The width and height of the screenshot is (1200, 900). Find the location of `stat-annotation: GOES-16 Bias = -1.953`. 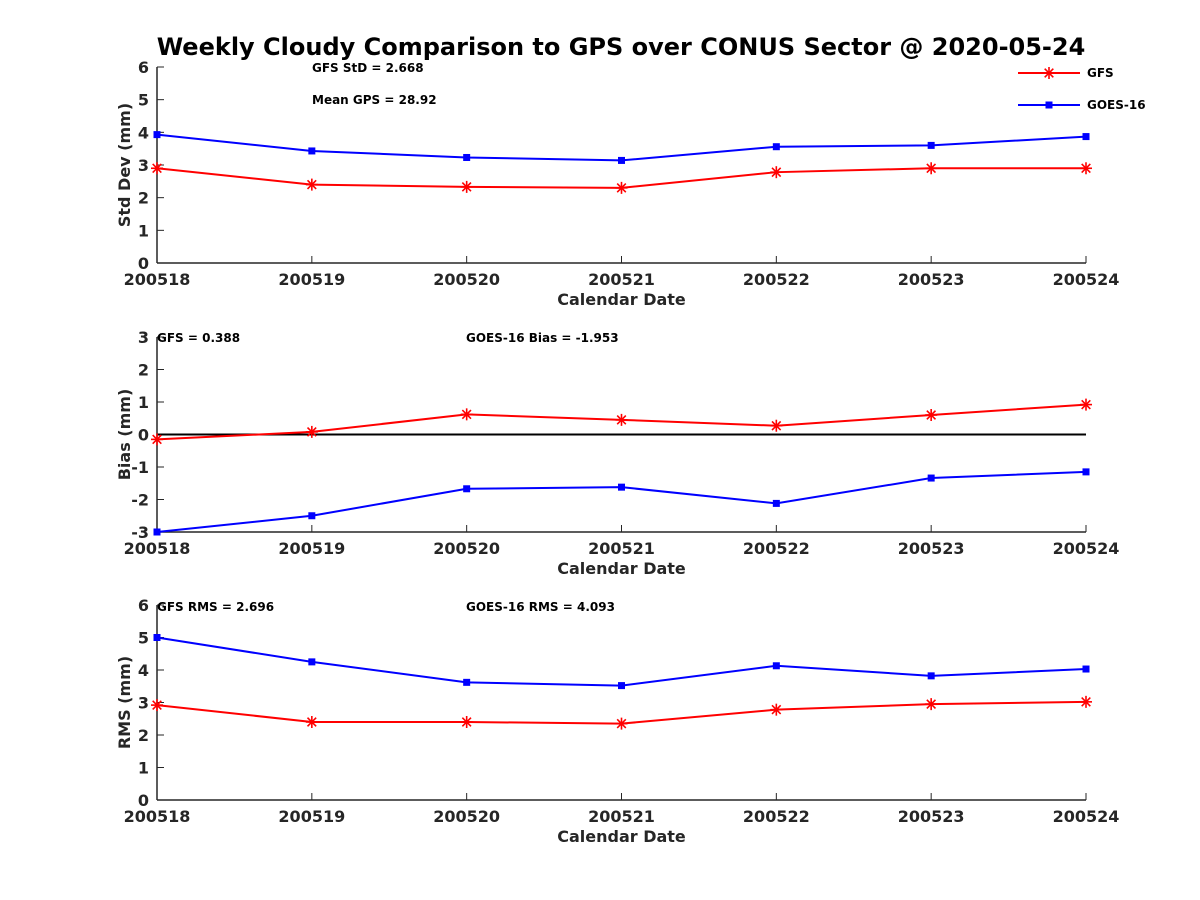

stat-annotation: GOES-16 Bias = -1.953 is located at coordinates (542, 338).